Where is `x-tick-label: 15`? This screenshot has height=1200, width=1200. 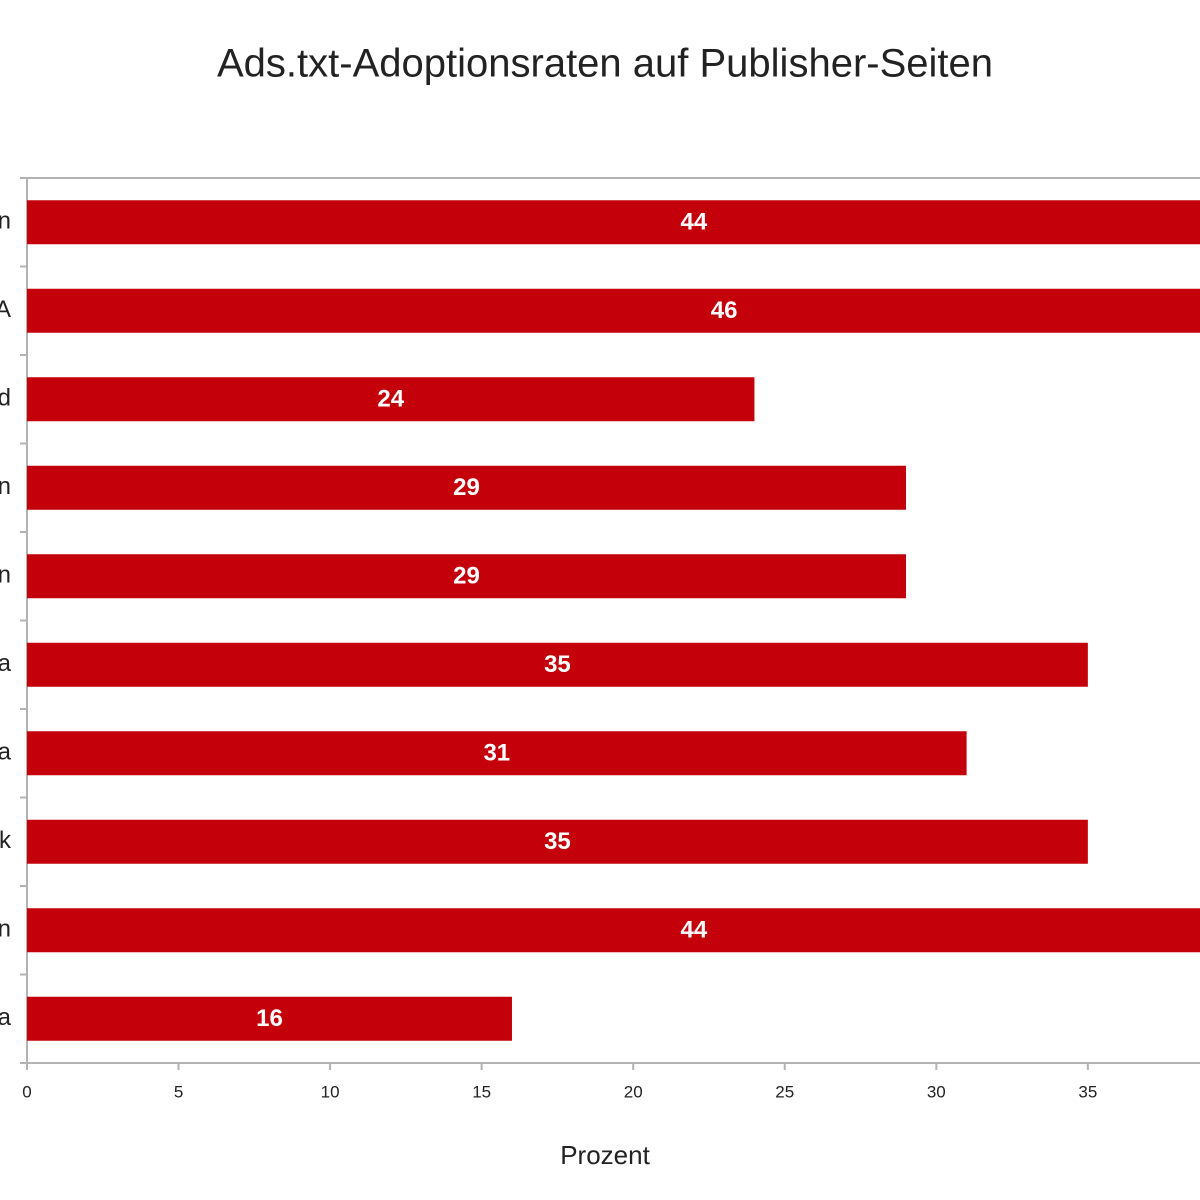 x-tick-label: 15 is located at coordinates (481, 1091).